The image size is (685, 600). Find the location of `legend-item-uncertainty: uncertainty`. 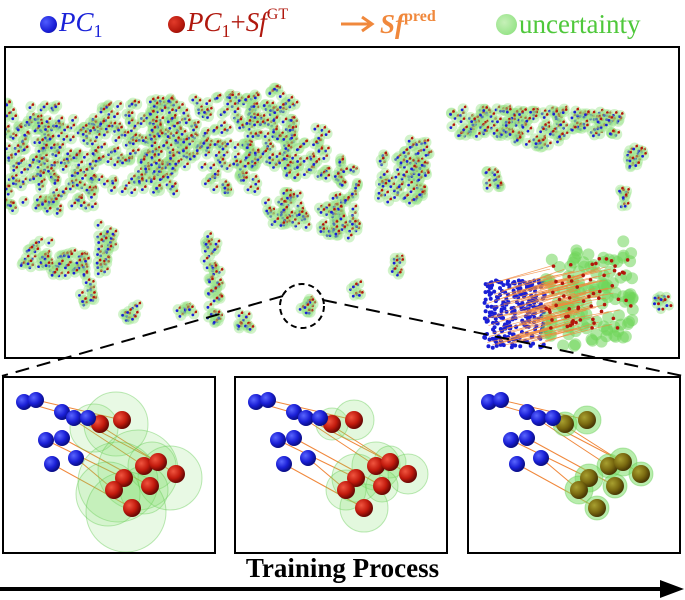

legend-item-uncertainty: uncertainty is located at coordinates (568, 24).